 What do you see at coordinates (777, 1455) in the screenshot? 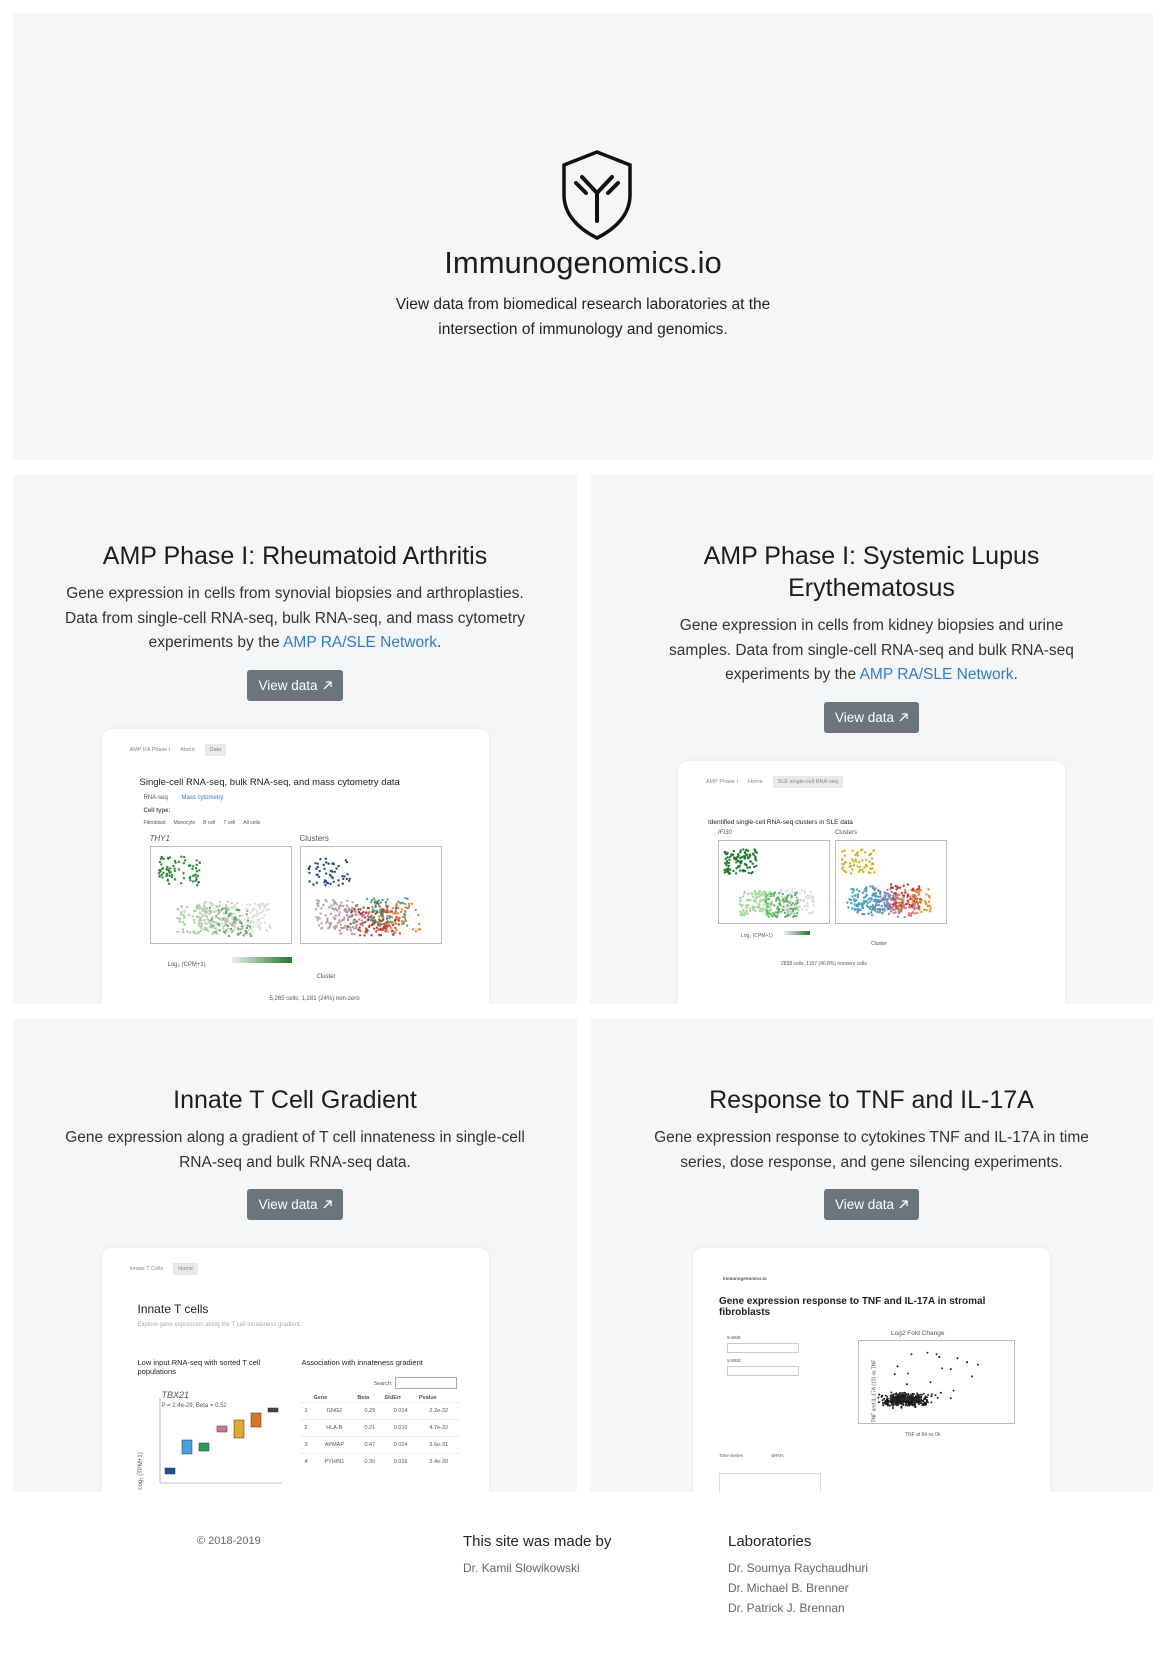
I see `section-label: siRNA` at bounding box center [777, 1455].